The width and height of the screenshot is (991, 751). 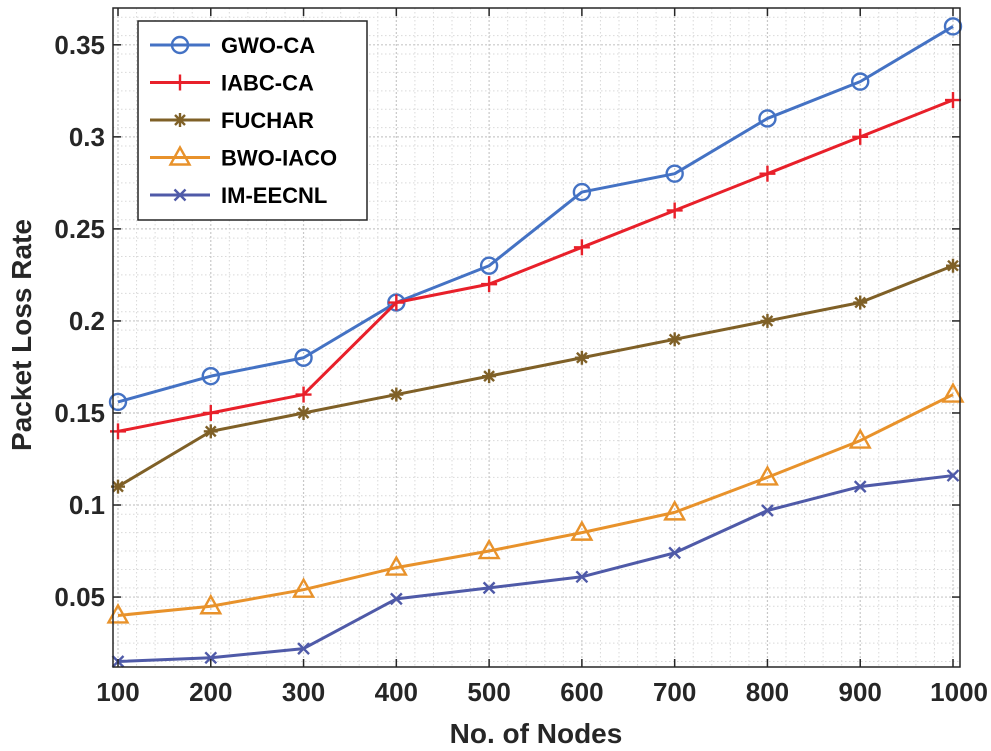 I want to click on legend-item: FUCHAR, so click(x=232, y=120).